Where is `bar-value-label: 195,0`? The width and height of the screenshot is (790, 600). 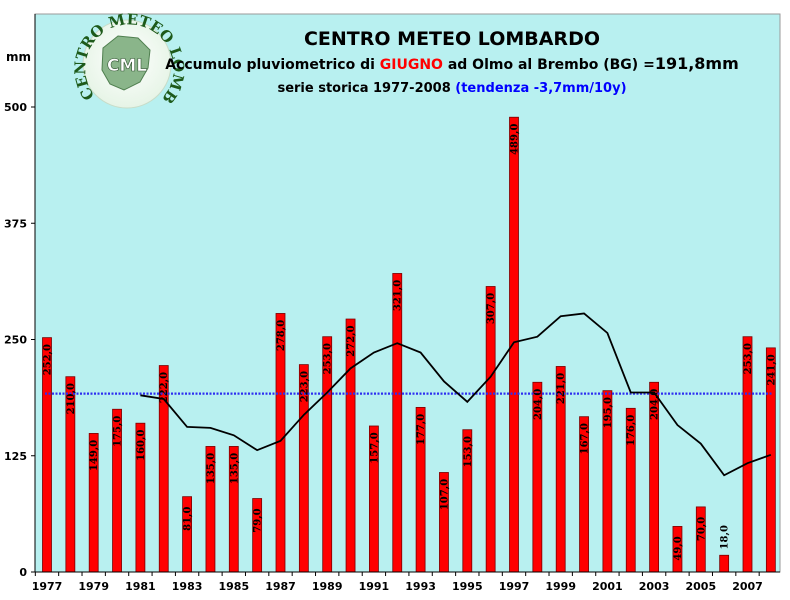 bar-value-label: 195,0 is located at coordinates (608, 412).